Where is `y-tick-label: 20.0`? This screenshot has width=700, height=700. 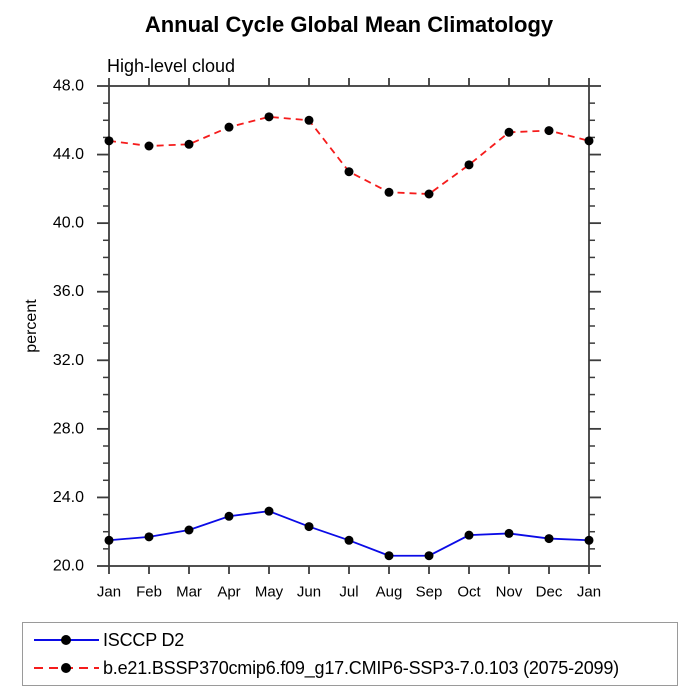 y-tick-label: 20.0 is located at coordinates (68, 566).